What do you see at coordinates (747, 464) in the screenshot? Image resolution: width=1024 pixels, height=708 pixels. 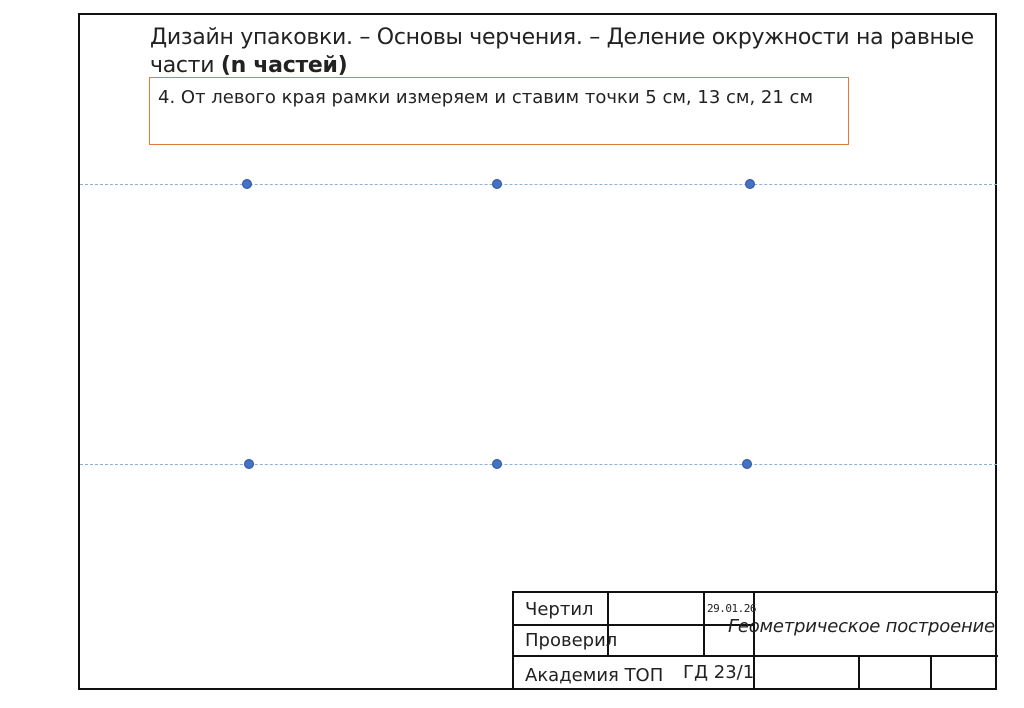 I see `point-bottom-21cm` at bounding box center [747, 464].